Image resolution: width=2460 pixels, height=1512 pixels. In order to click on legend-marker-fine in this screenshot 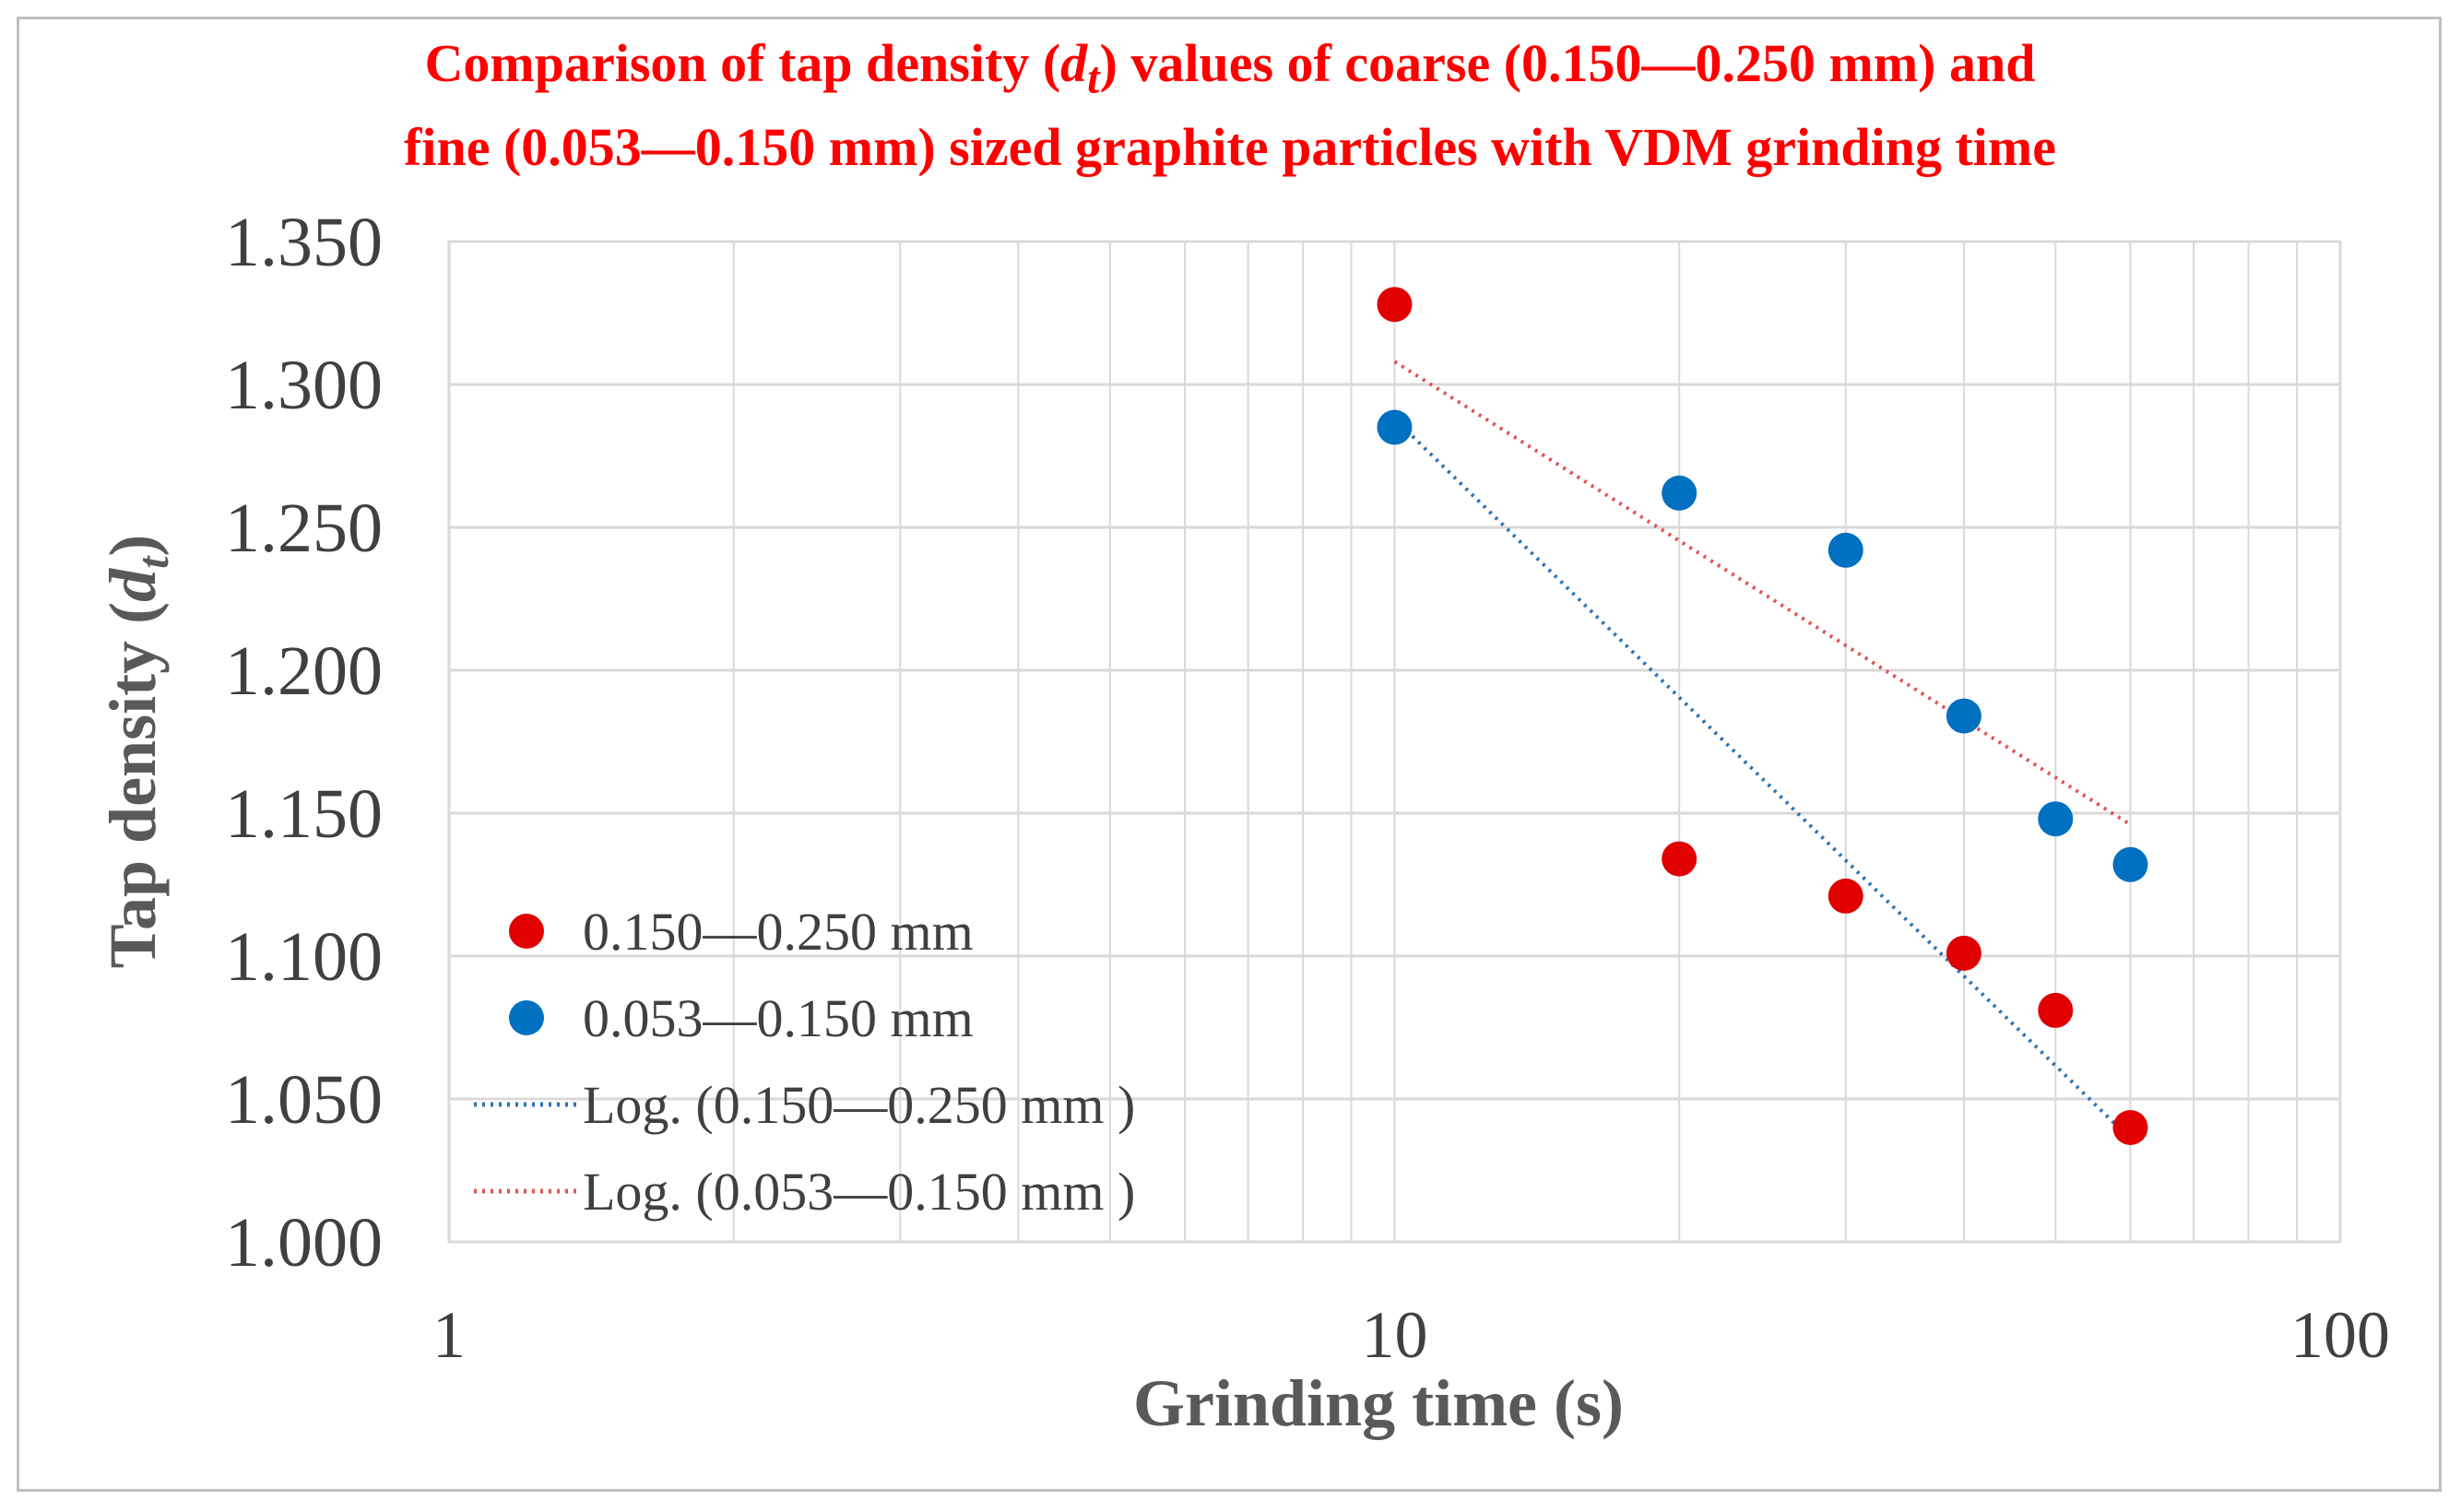, I will do `click(526, 1018)`.